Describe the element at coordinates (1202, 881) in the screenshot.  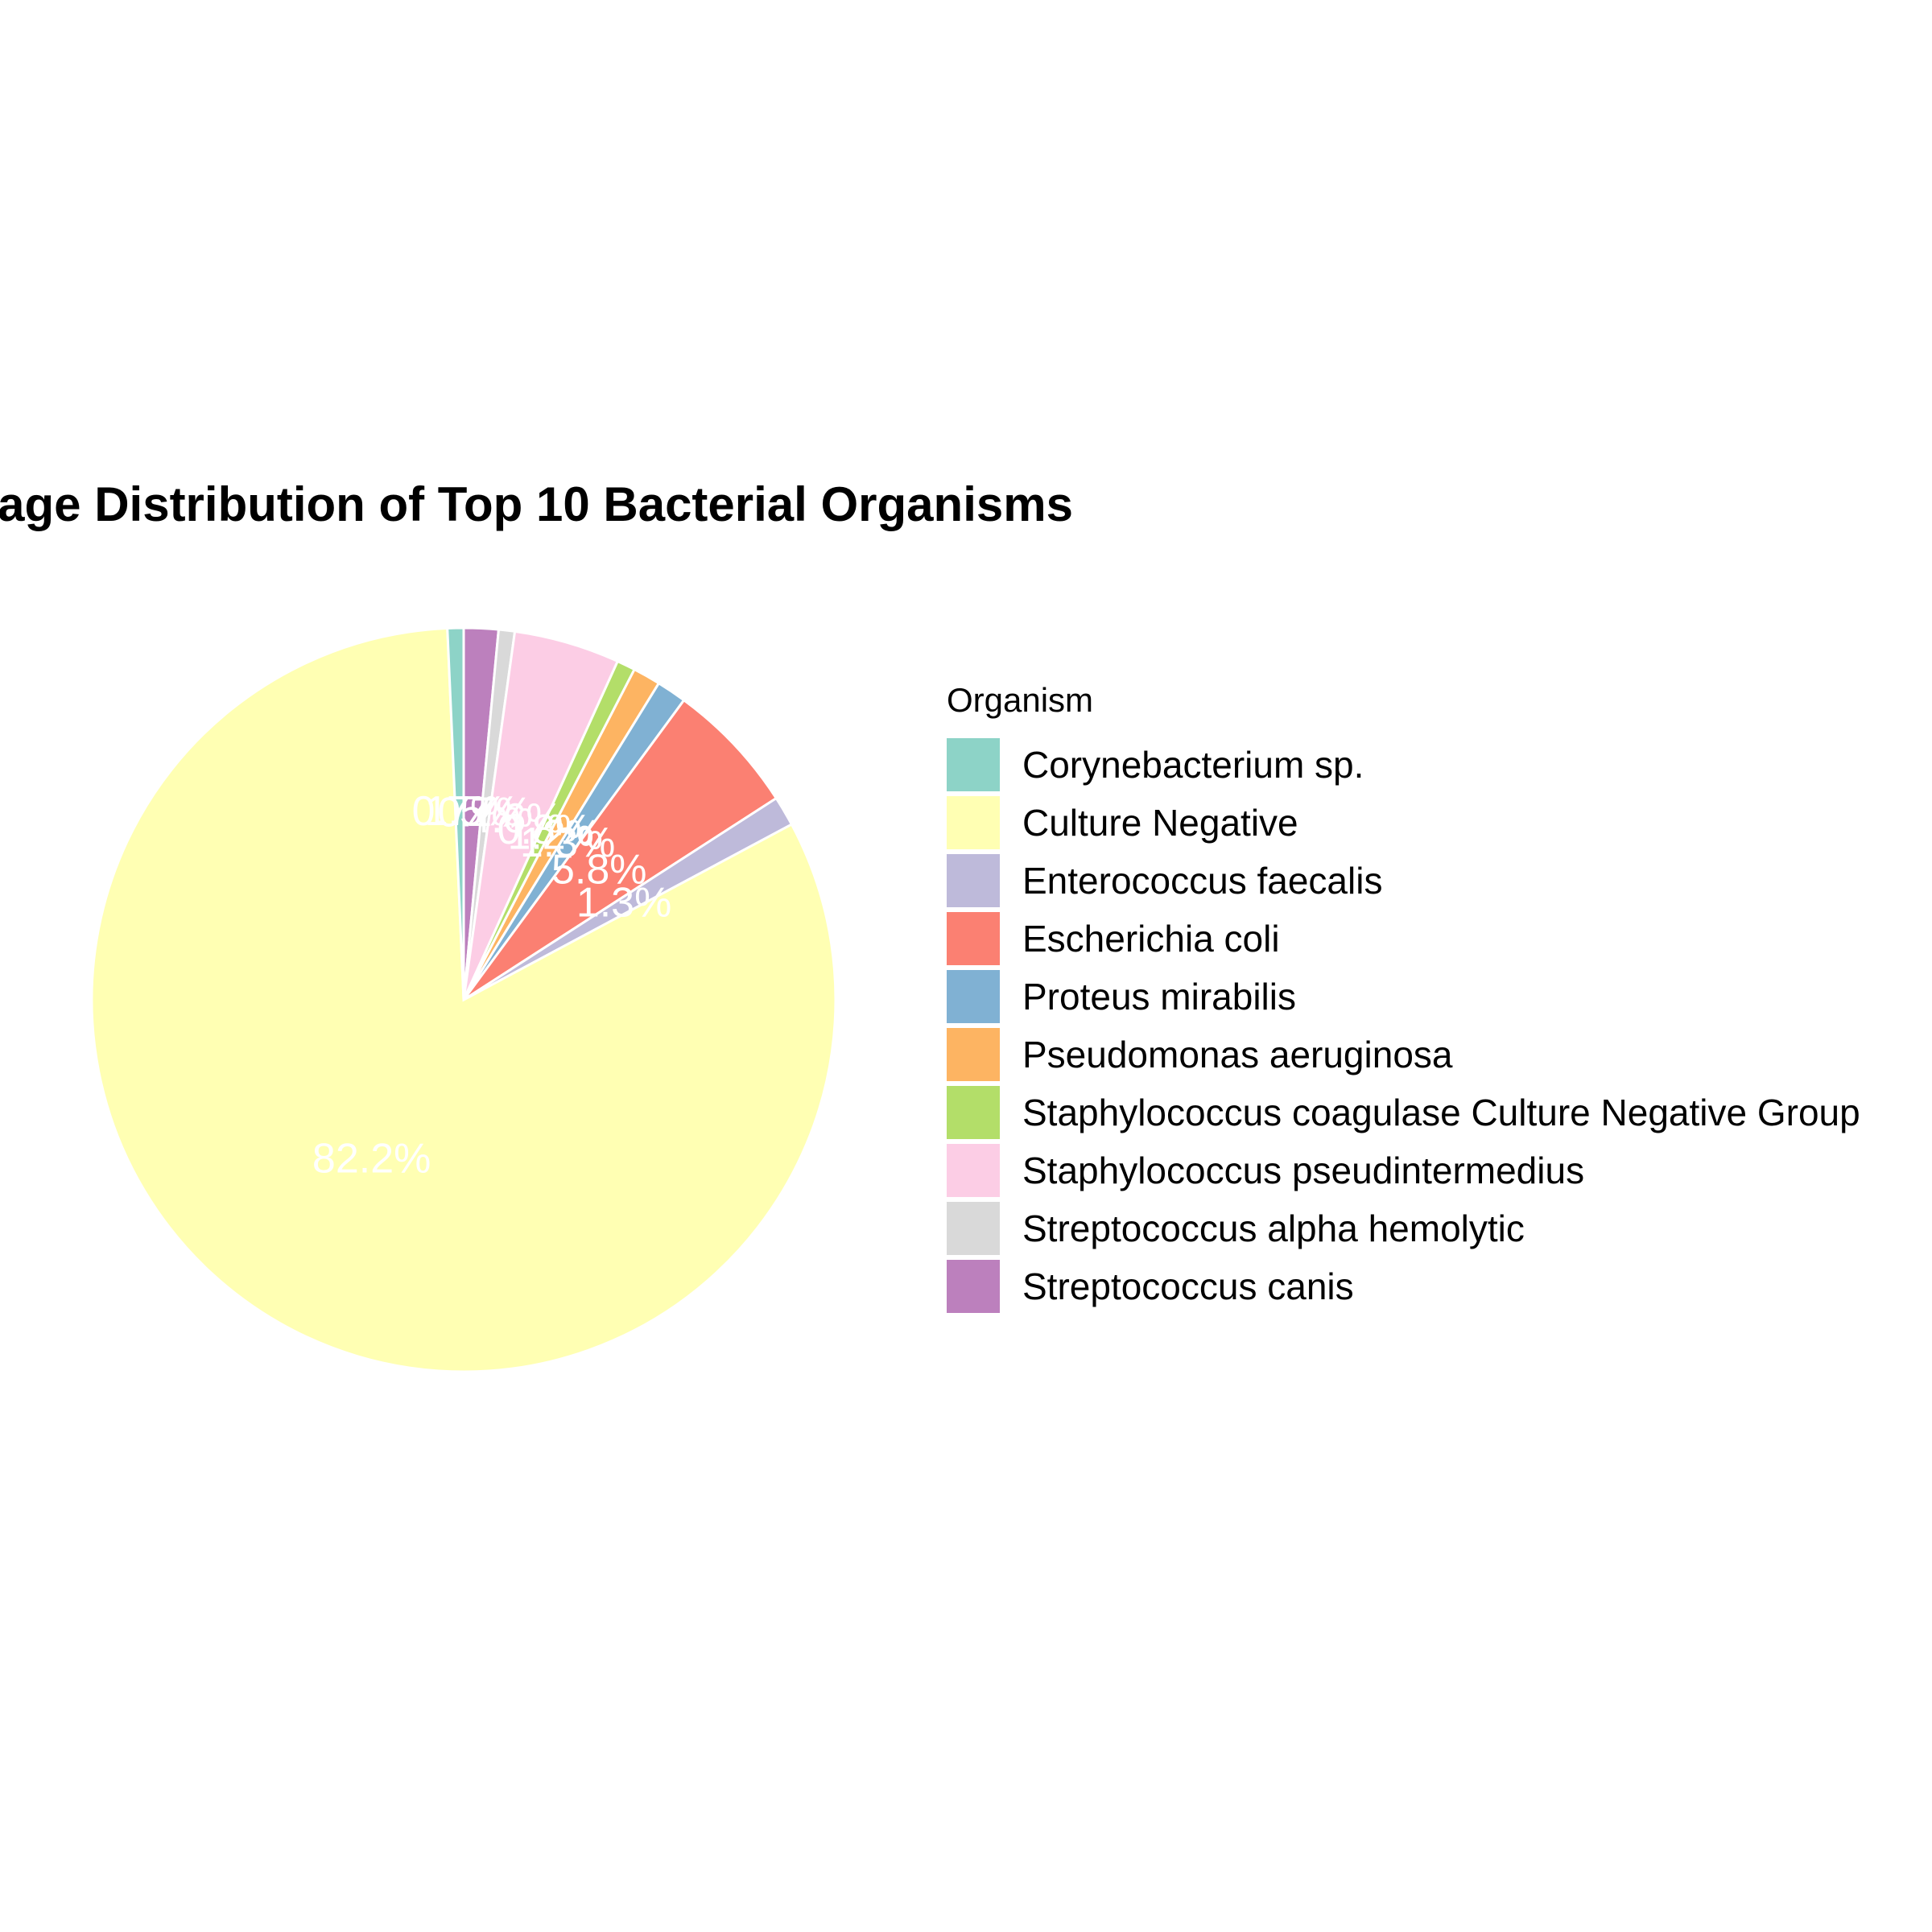
I see `legend-label: Enterococcus faecalis` at that location.